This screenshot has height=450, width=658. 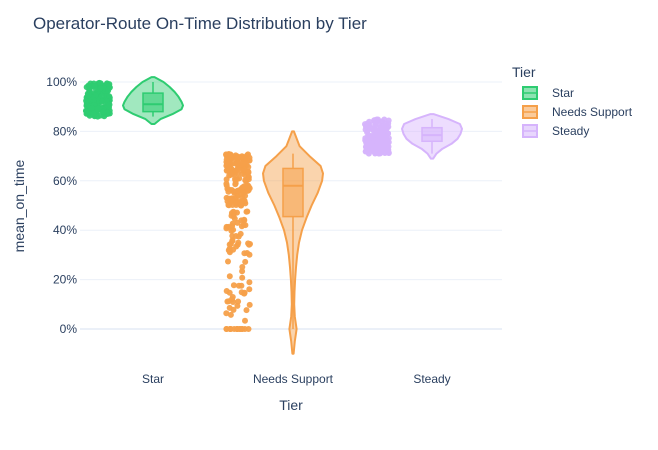 I want to click on legend-label: Steady, so click(x=570, y=131).